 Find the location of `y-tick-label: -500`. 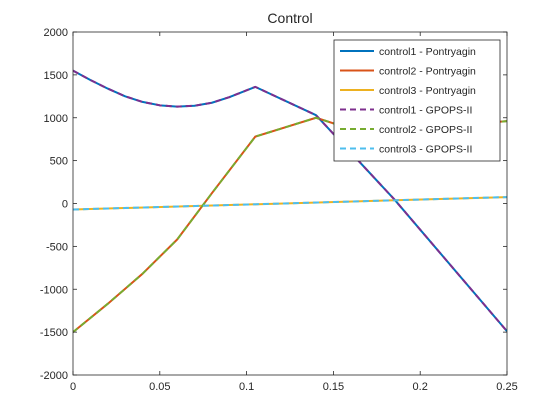

y-tick-label: -500 is located at coordinates (57, 247).